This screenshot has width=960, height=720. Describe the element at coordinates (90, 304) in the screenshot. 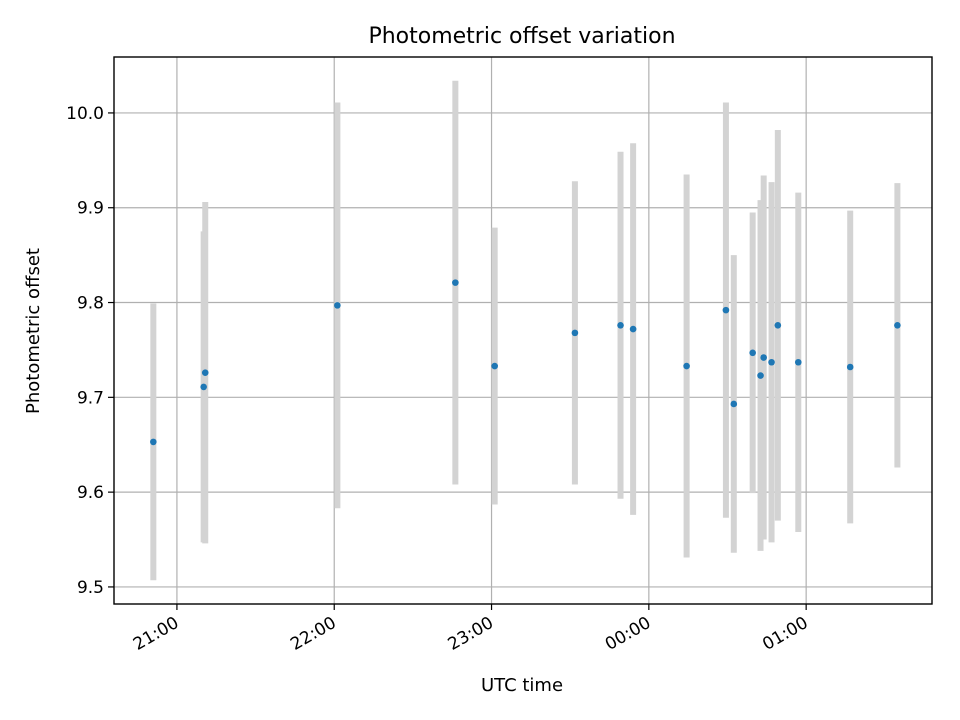

I see `y-tick-label: 9.8` at that location.